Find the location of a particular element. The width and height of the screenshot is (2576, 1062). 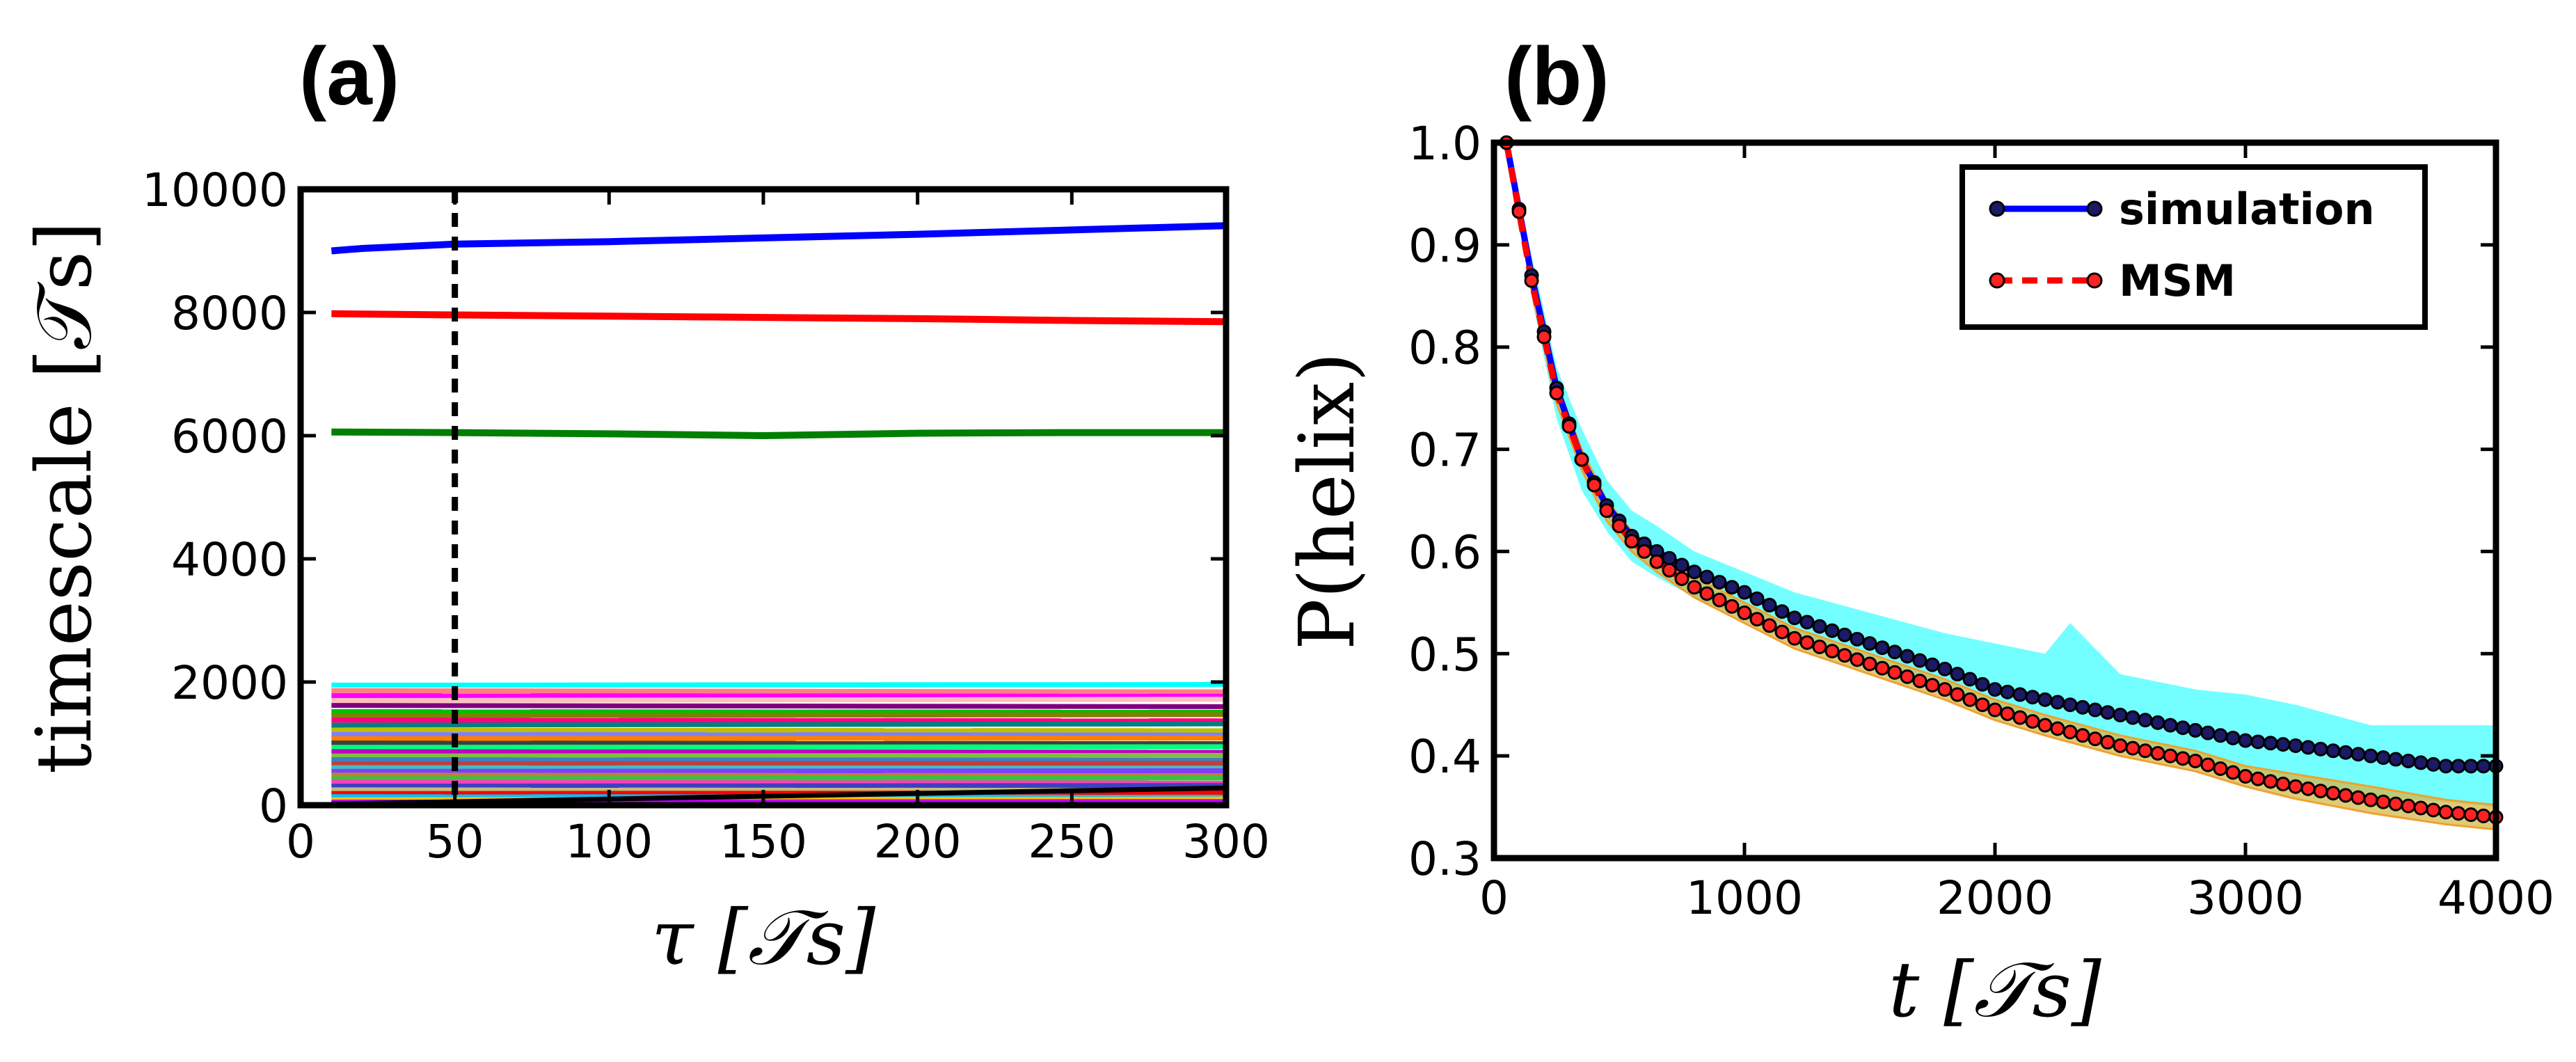

panel-b-x-tick-label: 0 is located at coordinates (1494, 898).